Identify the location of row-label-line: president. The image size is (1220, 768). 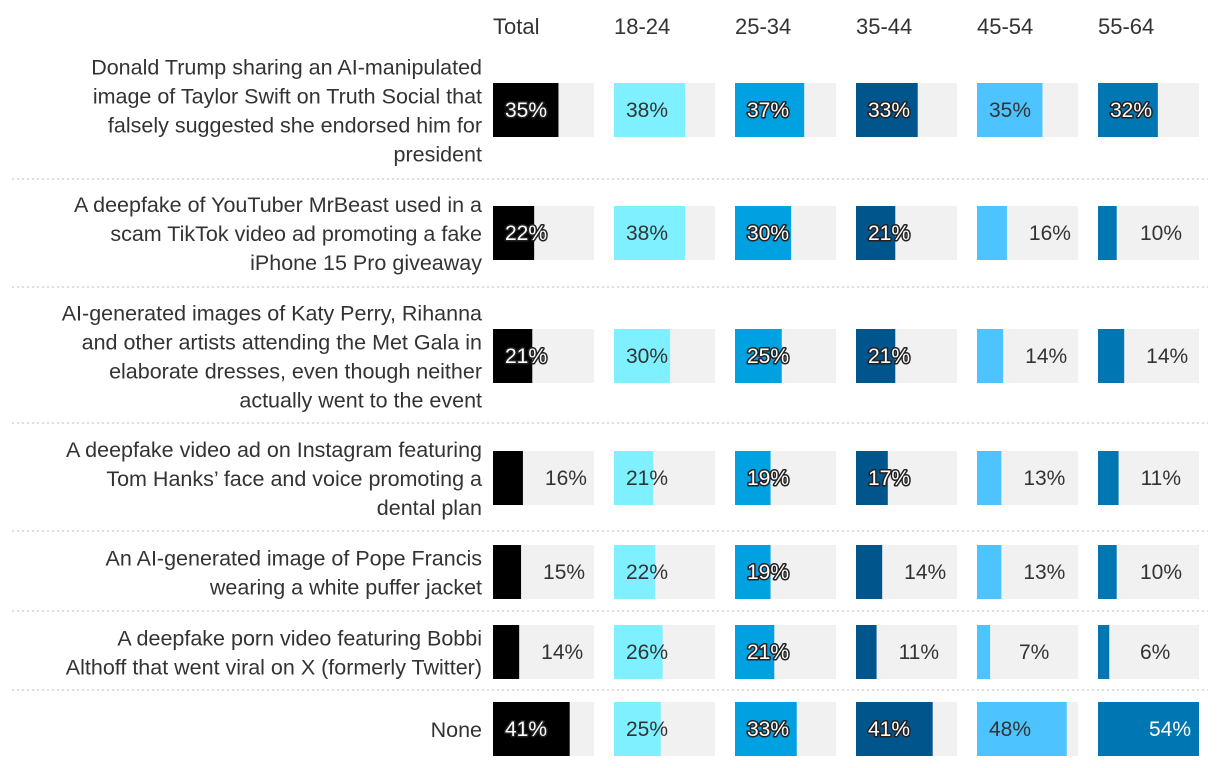
(438, 155).